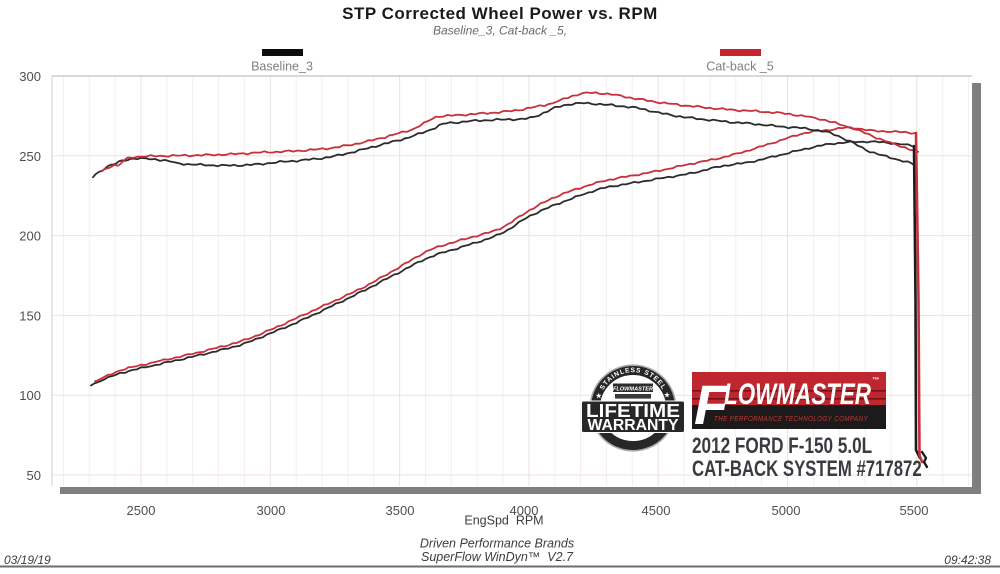 The image size is (1000, 574). I want to click on svg-text: 300, so click(30, 76).